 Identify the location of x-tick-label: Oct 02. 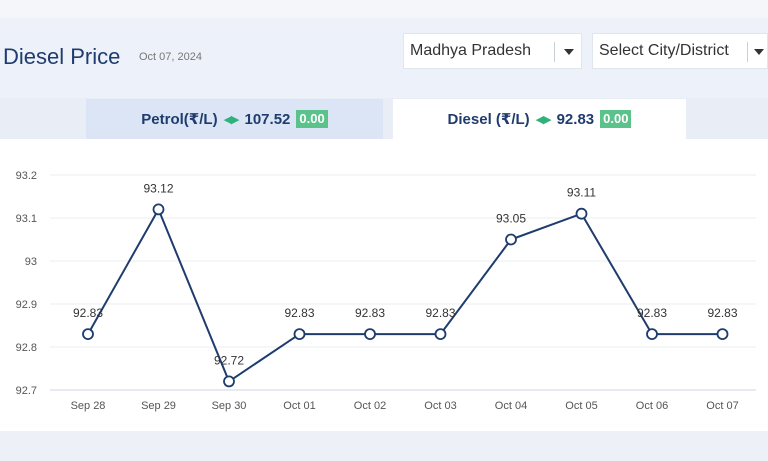
(370, 406).